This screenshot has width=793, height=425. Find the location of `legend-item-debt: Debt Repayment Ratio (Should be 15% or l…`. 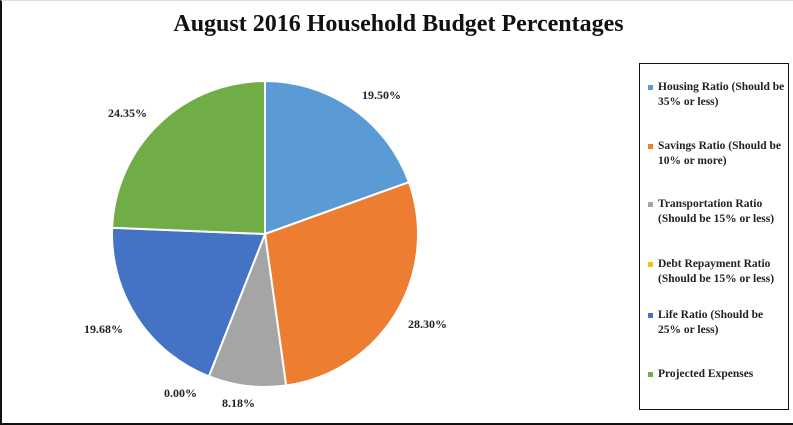

legend-item-debt: Debt Repayment Ratio (Should be 15% or l… is located at coordinates (718, 272).